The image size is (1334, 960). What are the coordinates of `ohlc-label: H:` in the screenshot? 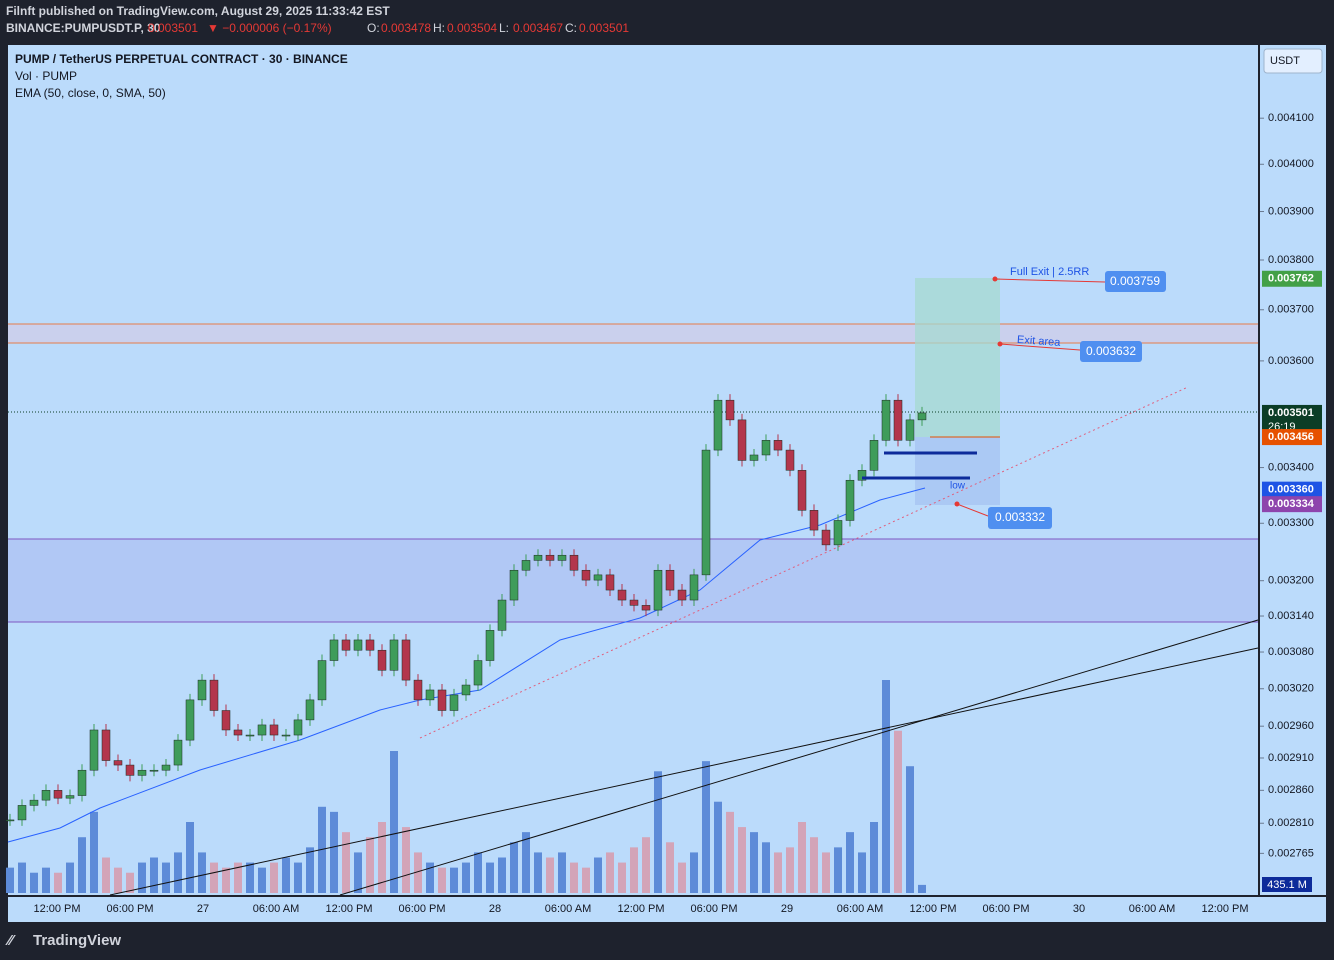 It's located at (439, 28).